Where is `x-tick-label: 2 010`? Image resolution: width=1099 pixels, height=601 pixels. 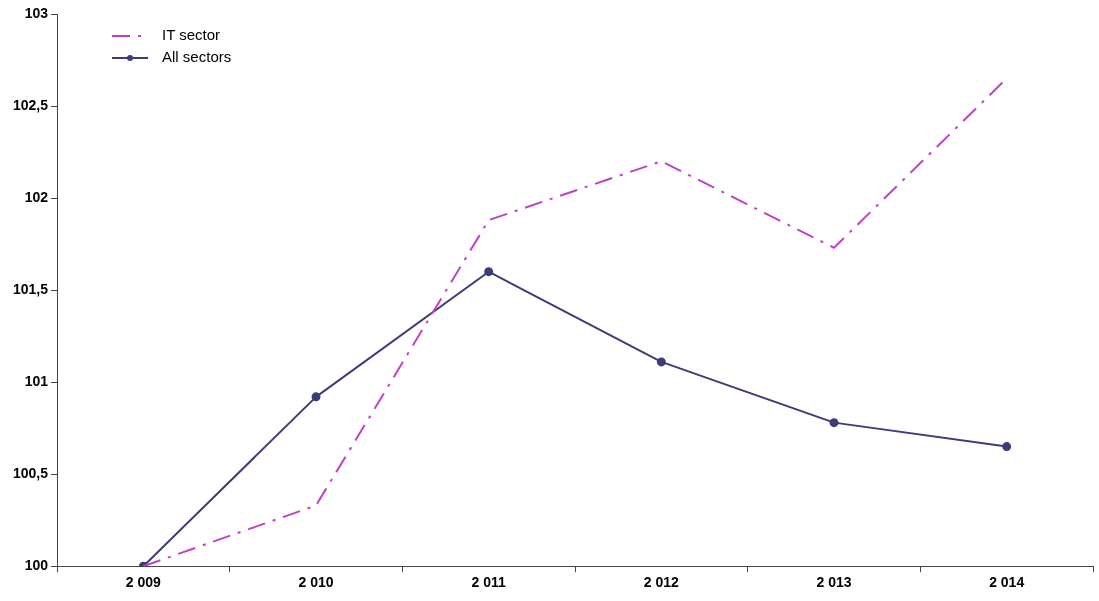 x-tick-label: 2 010 is located at coordinates (316, 582).